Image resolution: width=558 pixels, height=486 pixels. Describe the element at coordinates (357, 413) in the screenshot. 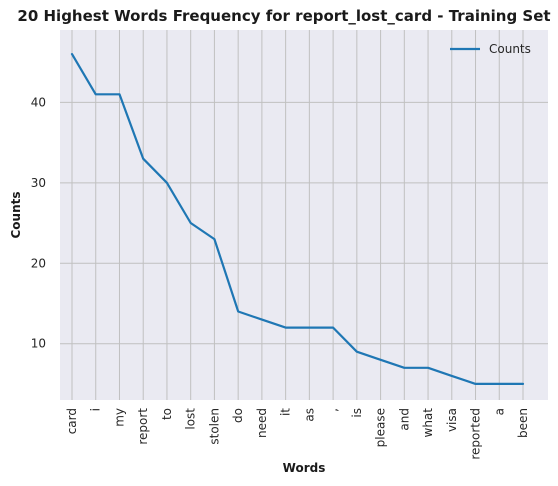

I see `x-tick-label: is` at that location.